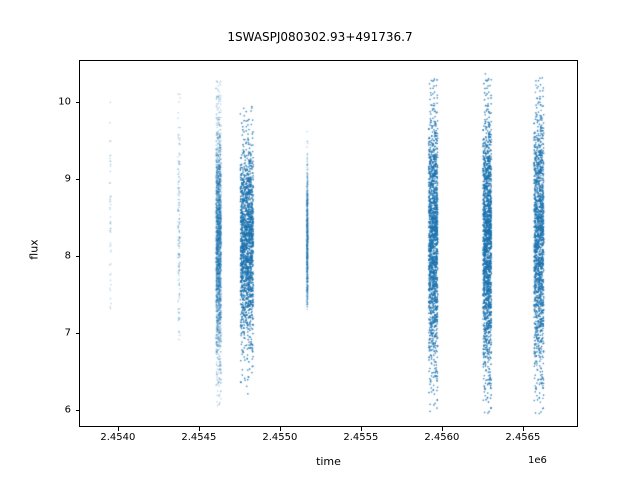  Describe the element at coordinates (64, 102) in the screenshot. I see `y-tick-label-10: 10` at that location.